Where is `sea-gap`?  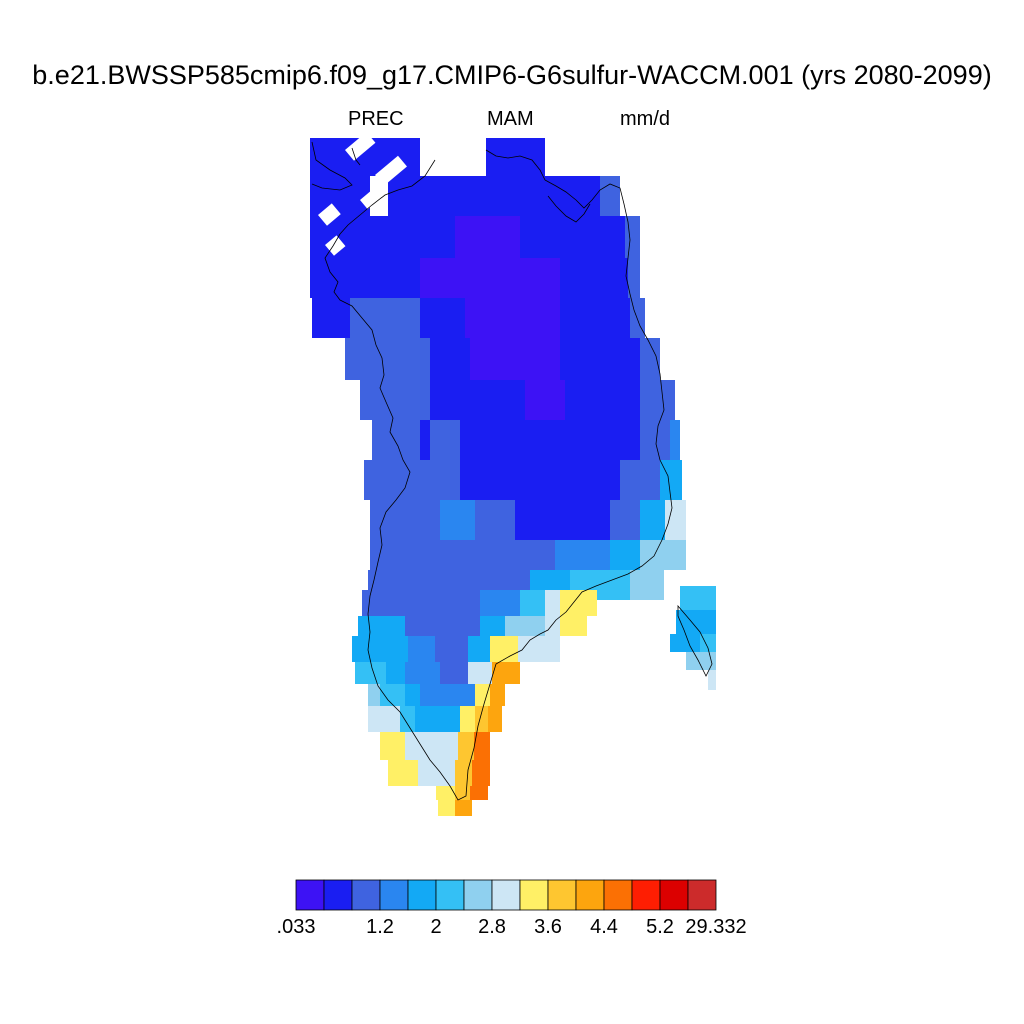 sea-gap is located at coordinates (329, 214).